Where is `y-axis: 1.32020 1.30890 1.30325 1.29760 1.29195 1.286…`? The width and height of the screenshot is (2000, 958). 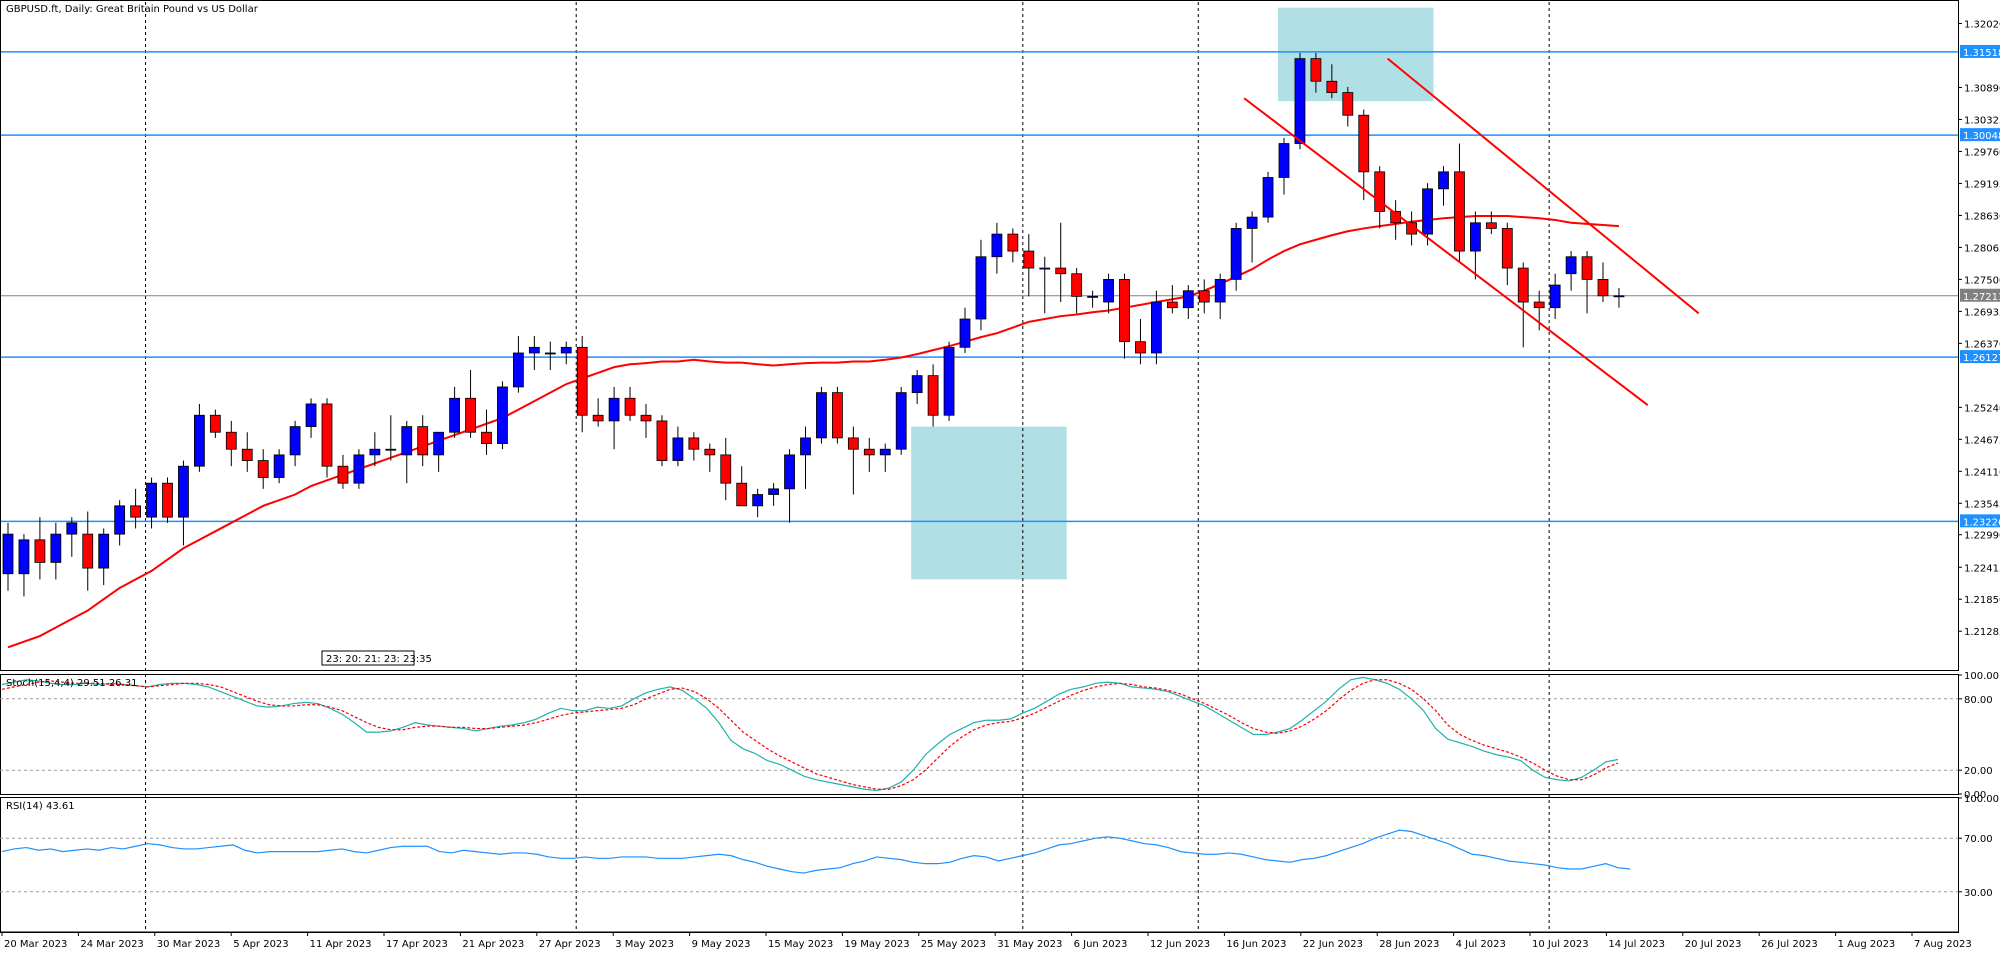 y-axis: 1.32020 1.30890 1.30325 1.29760 1.29195 1.286… is located at coordinates (1979, 459).